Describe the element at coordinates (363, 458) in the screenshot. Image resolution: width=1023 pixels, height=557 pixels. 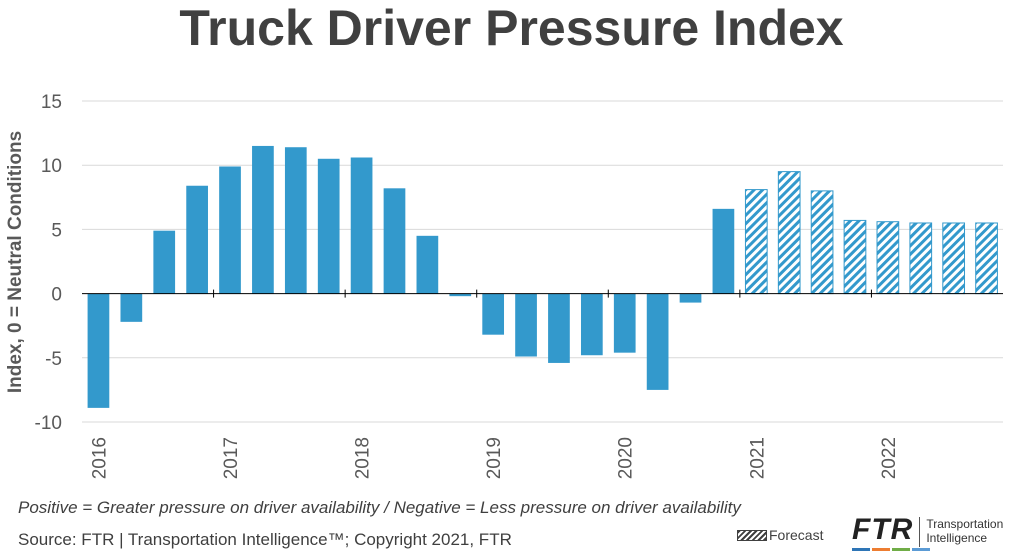
I see `x-tick-label: 2018` at that location.